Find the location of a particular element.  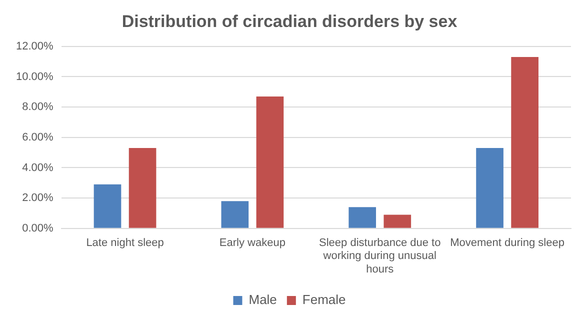

y-tick-label: 12.00% is located at coordinates (35, 46).